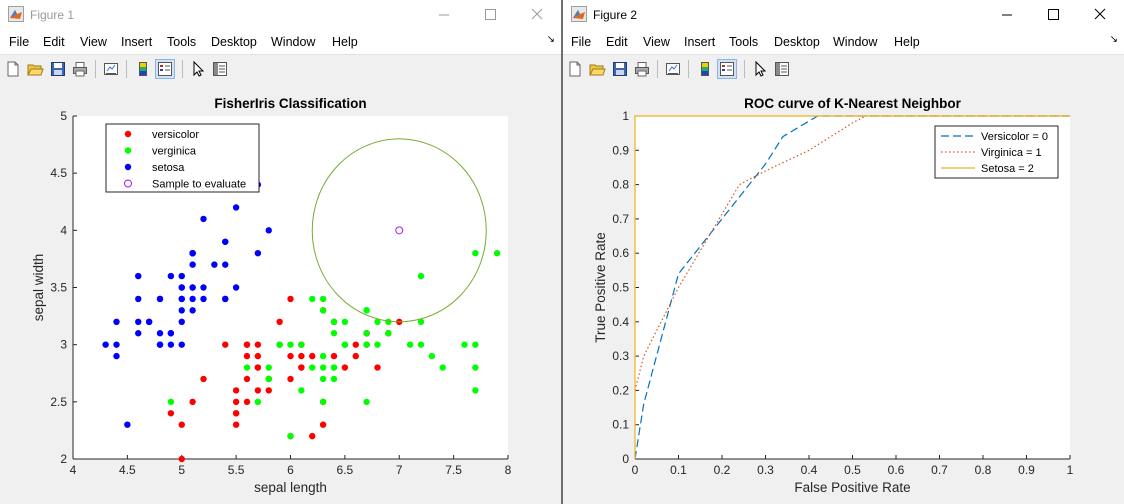 The width and height of the screenshot is (1124, 504). Describe the element at coordinates (1007, 169) in the screenshot. I see `legend-entry: Setosa = 2` at that location.